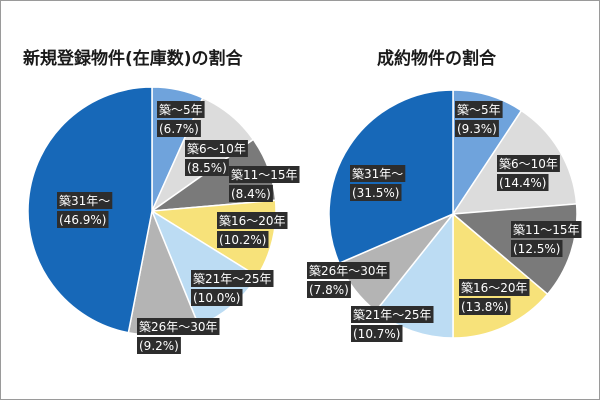 Image resolution: width=600 pixels, height=400 pixels. I want to click on pie-0-label-5: 築26年～30年 (9.2%), so click(178, 336).